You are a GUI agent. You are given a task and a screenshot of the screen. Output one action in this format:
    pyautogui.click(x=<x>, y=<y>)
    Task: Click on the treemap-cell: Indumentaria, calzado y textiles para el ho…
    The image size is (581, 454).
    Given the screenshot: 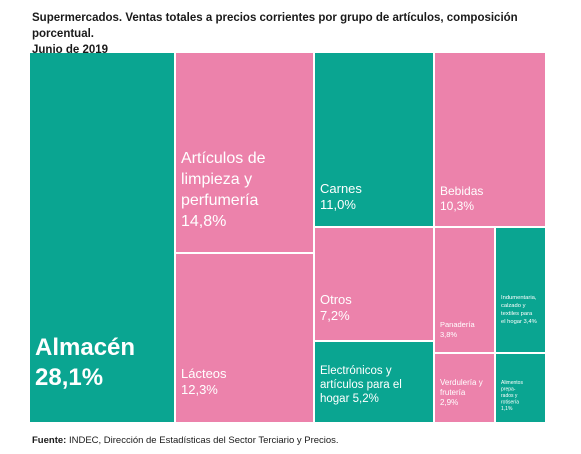 What is the action you would take?
    pyautogui.click(x=520, y=290)
    